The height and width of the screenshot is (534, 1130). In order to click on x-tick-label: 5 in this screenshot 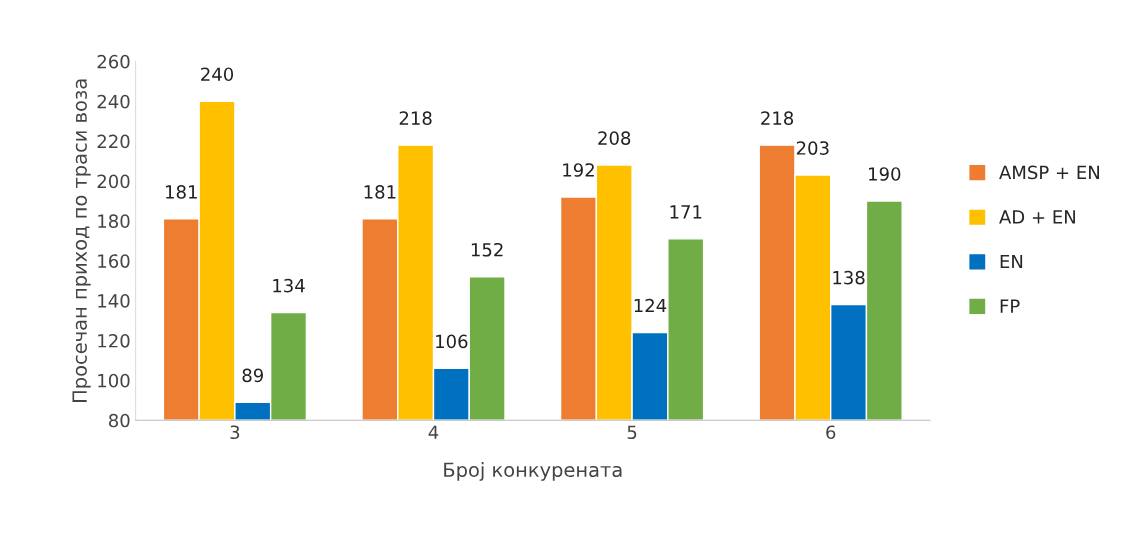, I will do `click(632, 432)`.